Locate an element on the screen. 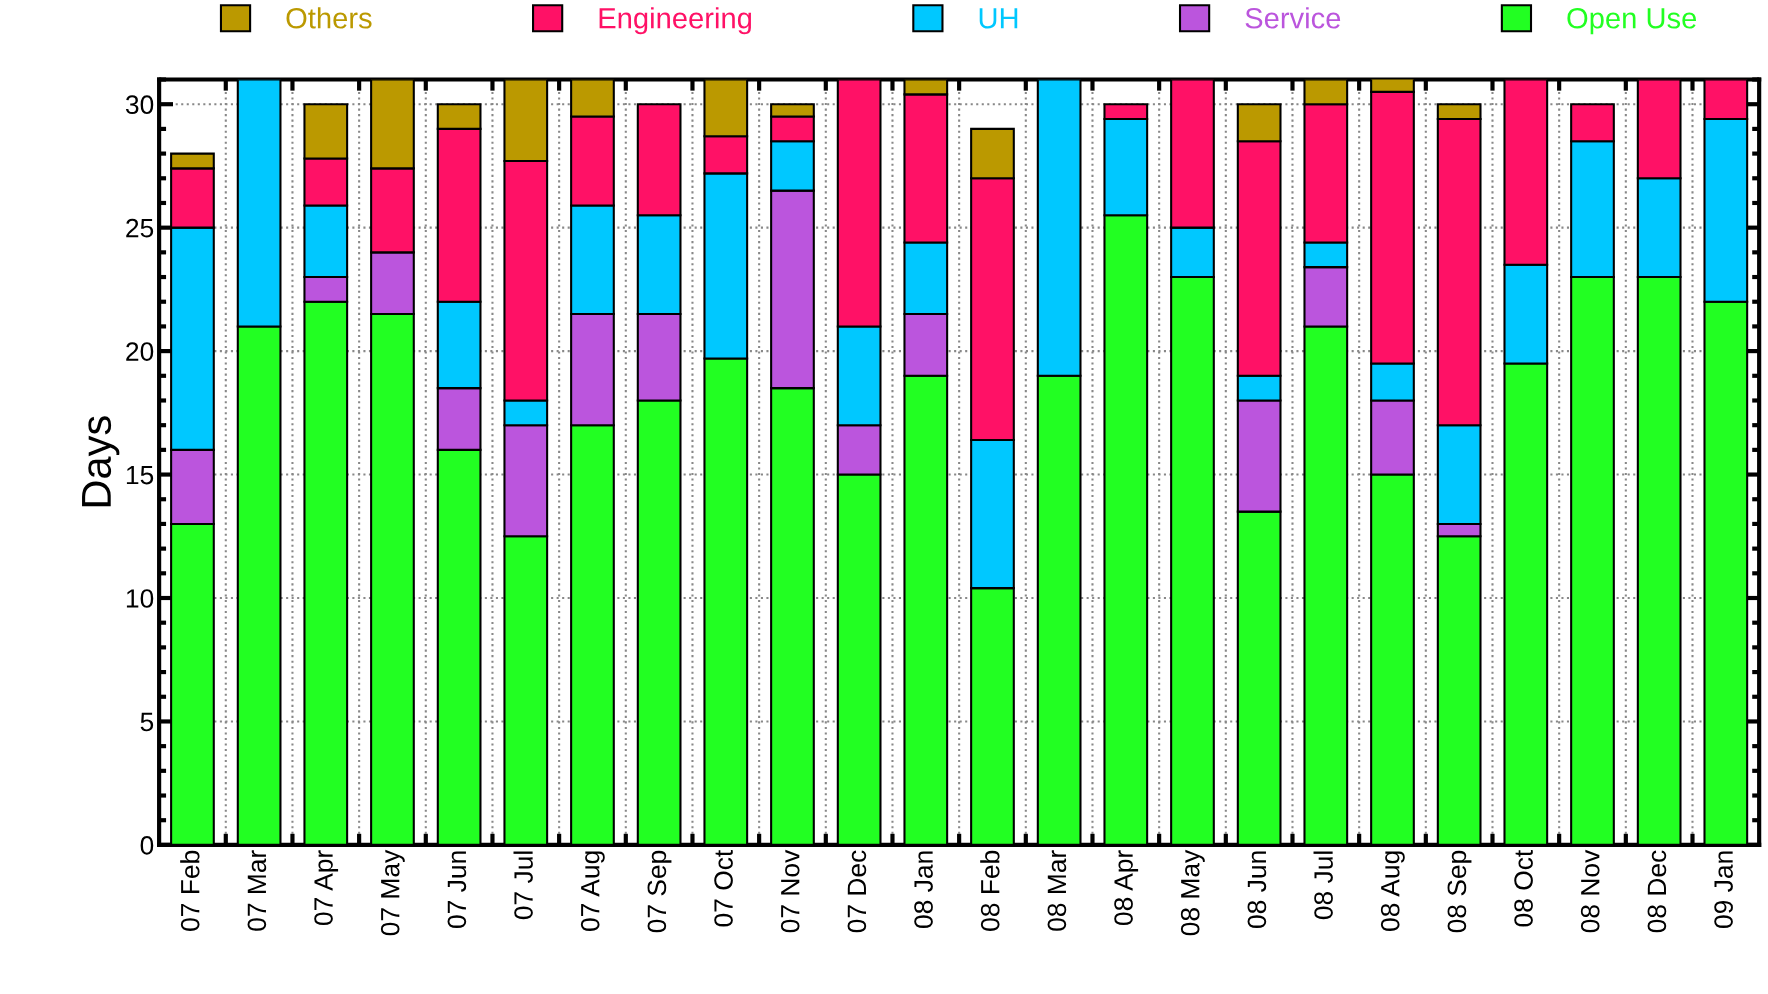 Image resolution: width=1768 pixels, height=994 pixels. x-tick-label: 08 Mar is located at coordinates (1057, 890).